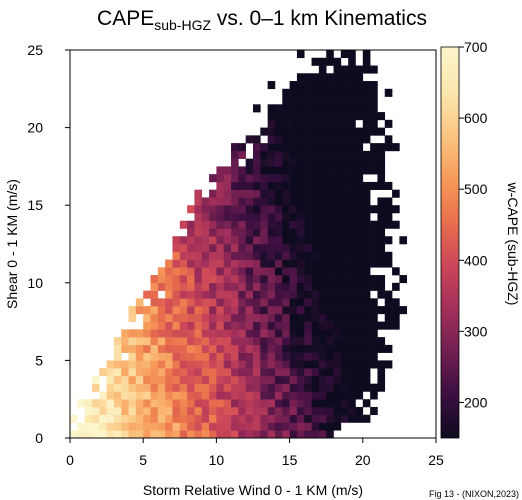 This screenshot has height=500, width=522. I want to click on y-axis: 0 5 10 15 20 25, so click(48, 244).